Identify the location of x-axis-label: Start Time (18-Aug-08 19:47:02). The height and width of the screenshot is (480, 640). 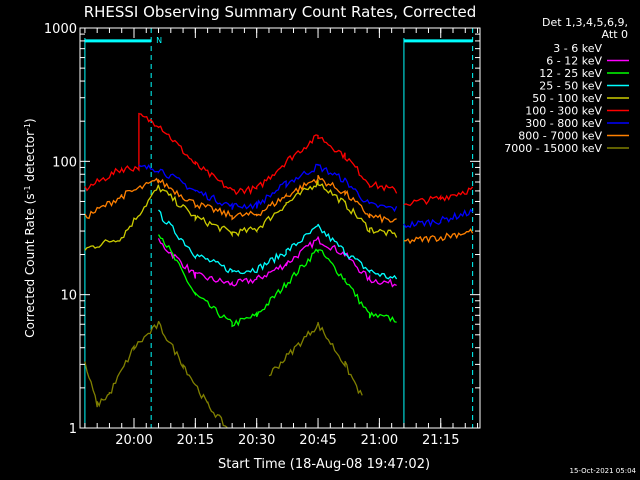
(324, 464).